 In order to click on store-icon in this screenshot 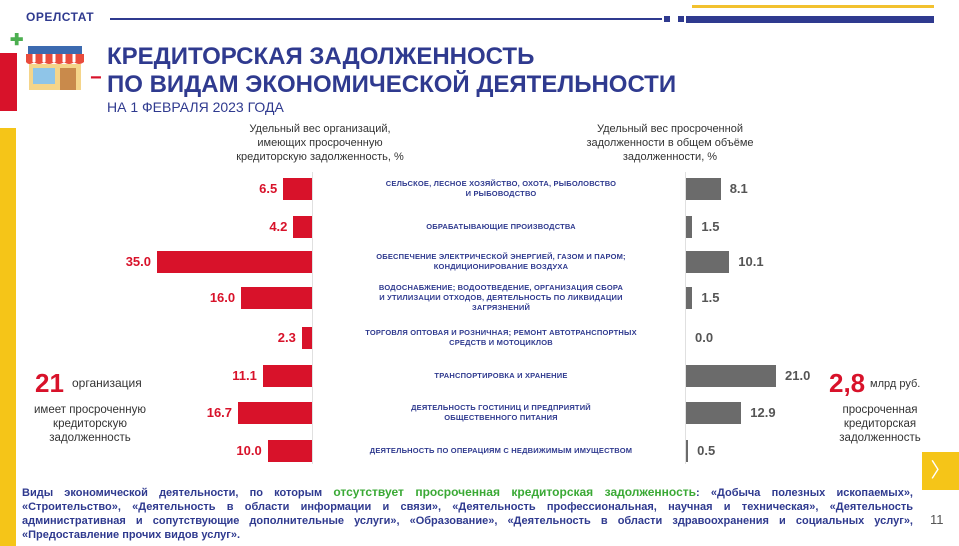, I will do `click(55, 69)`.